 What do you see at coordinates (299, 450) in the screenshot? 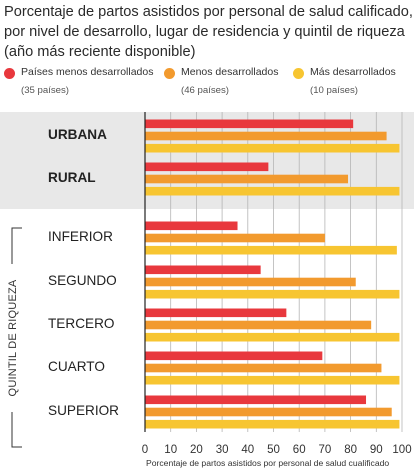
I see `x-tick-label: 60` at bounding box center [299, 450].